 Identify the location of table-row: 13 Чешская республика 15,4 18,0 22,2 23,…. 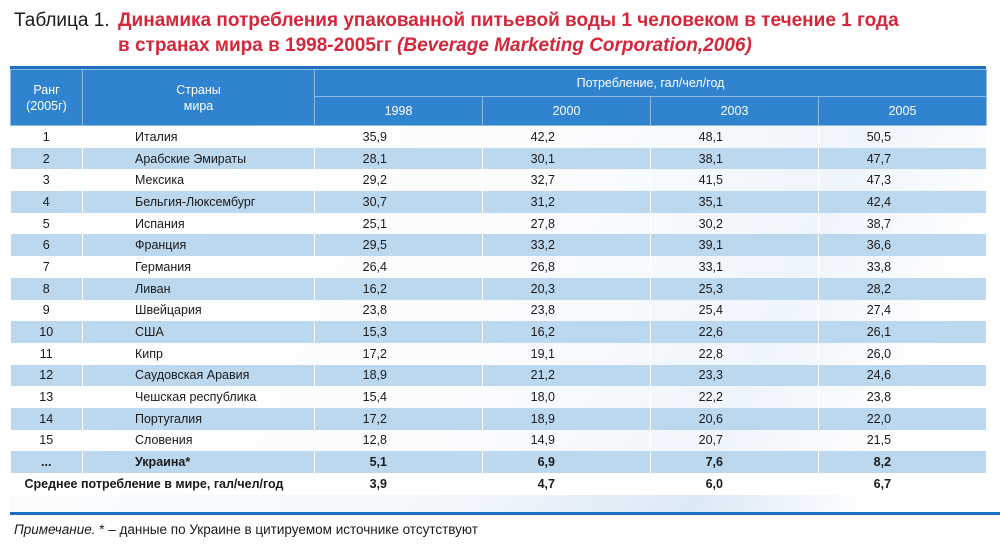
(499, 397).